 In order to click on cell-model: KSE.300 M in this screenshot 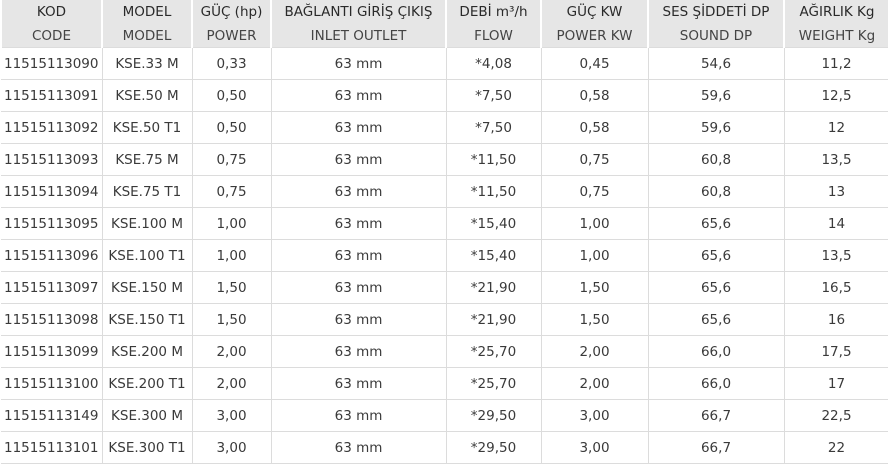, I will do `click(147, 415)`.